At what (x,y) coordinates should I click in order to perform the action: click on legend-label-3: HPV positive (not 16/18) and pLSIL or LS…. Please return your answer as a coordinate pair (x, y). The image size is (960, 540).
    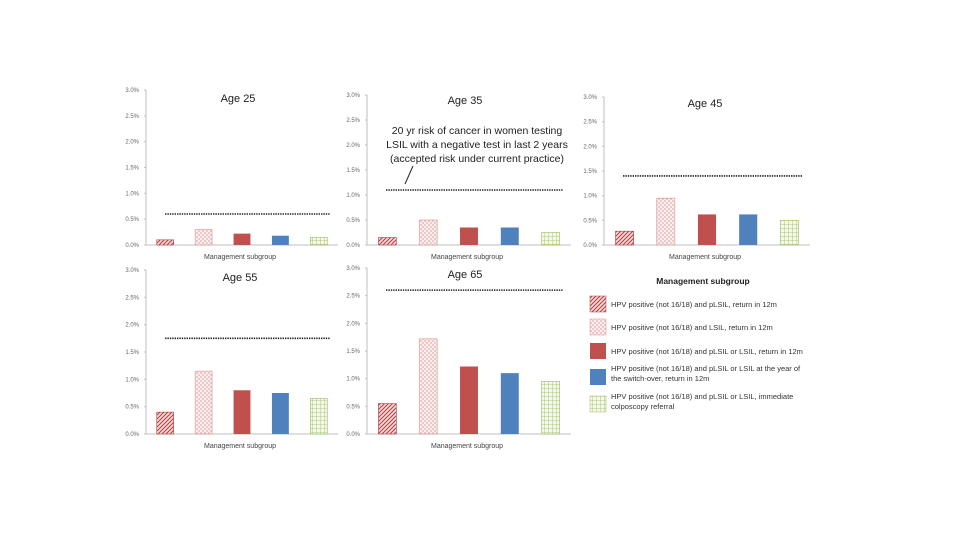
    Looking at the image, I should click on (707, 351).